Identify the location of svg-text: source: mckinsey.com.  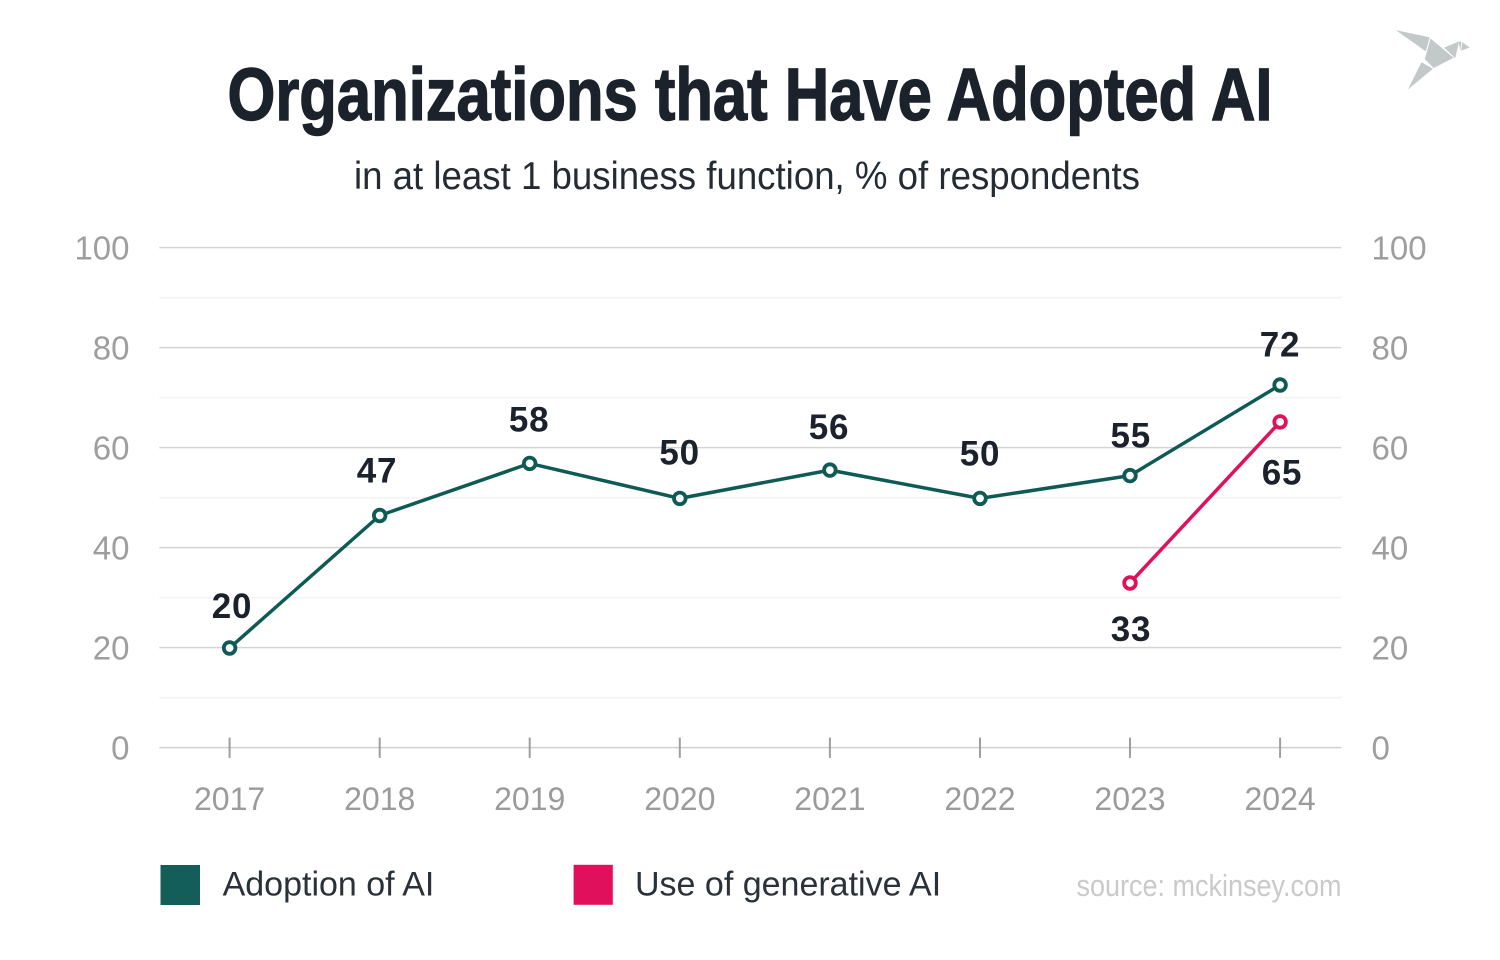
(1209, 885).